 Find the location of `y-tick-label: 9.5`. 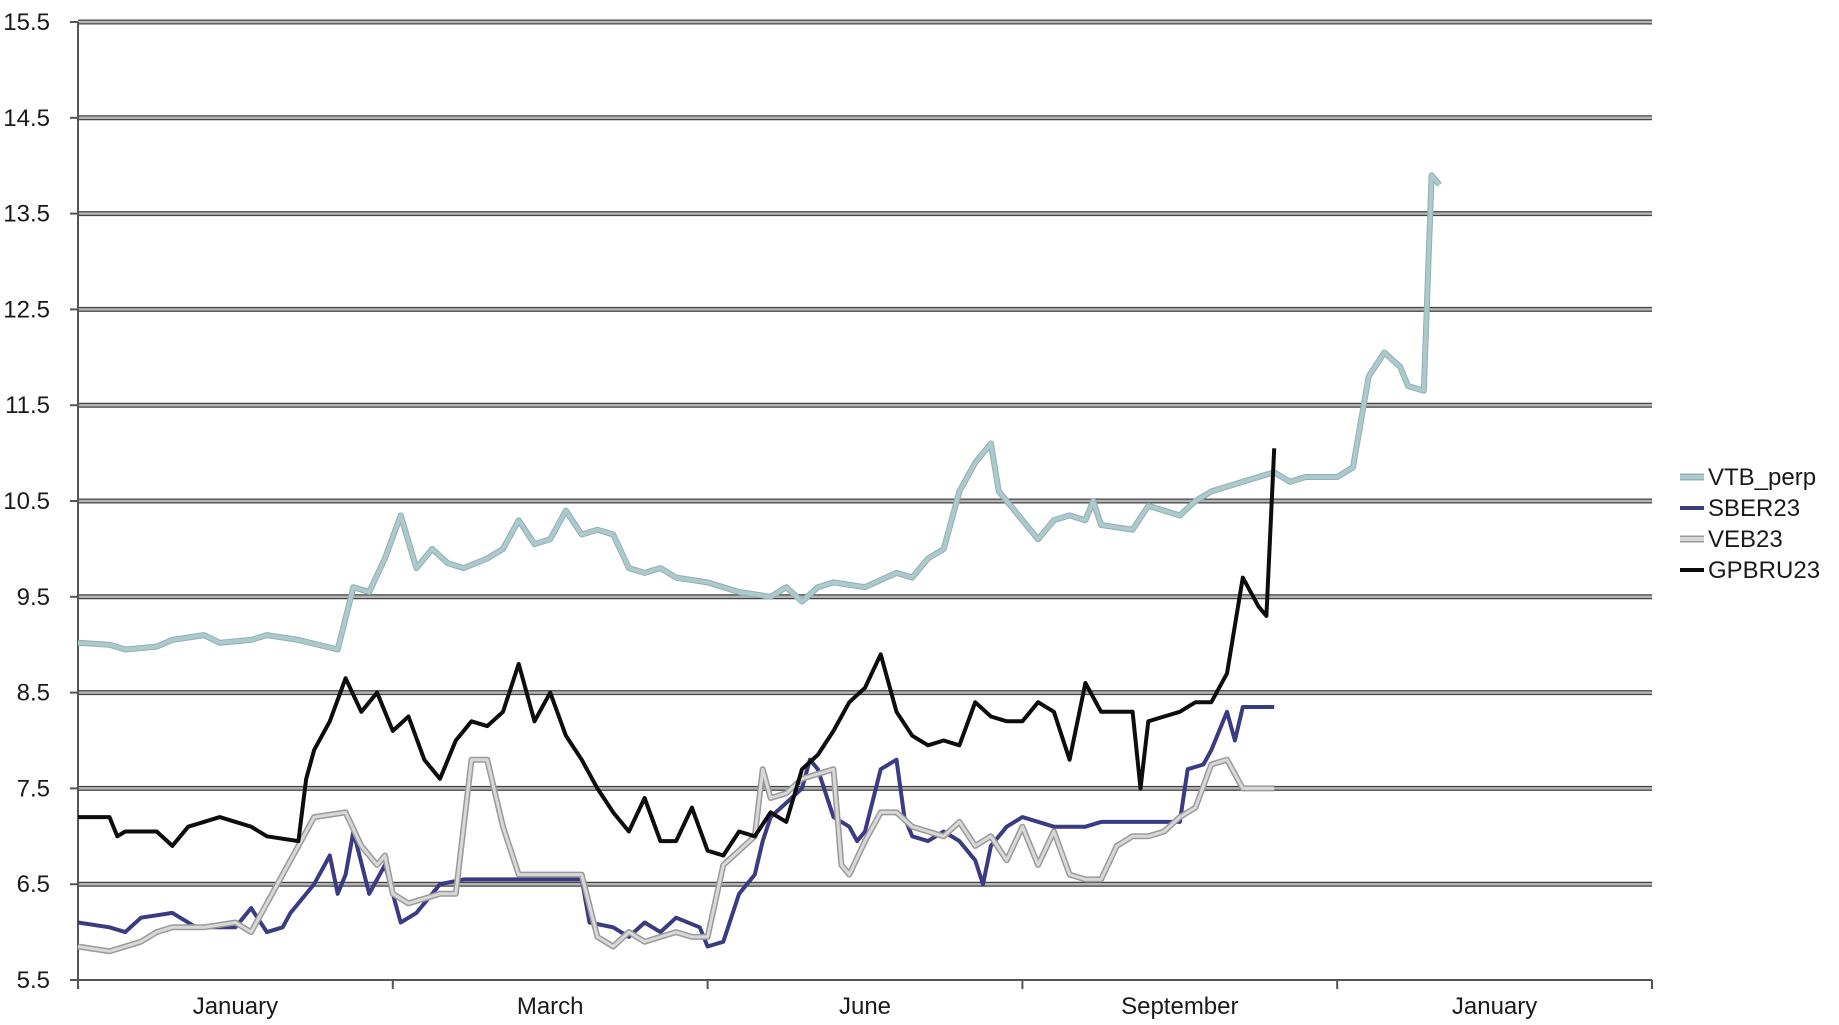

y-tick-label: 9.5 is located at coordinates (33, 597).